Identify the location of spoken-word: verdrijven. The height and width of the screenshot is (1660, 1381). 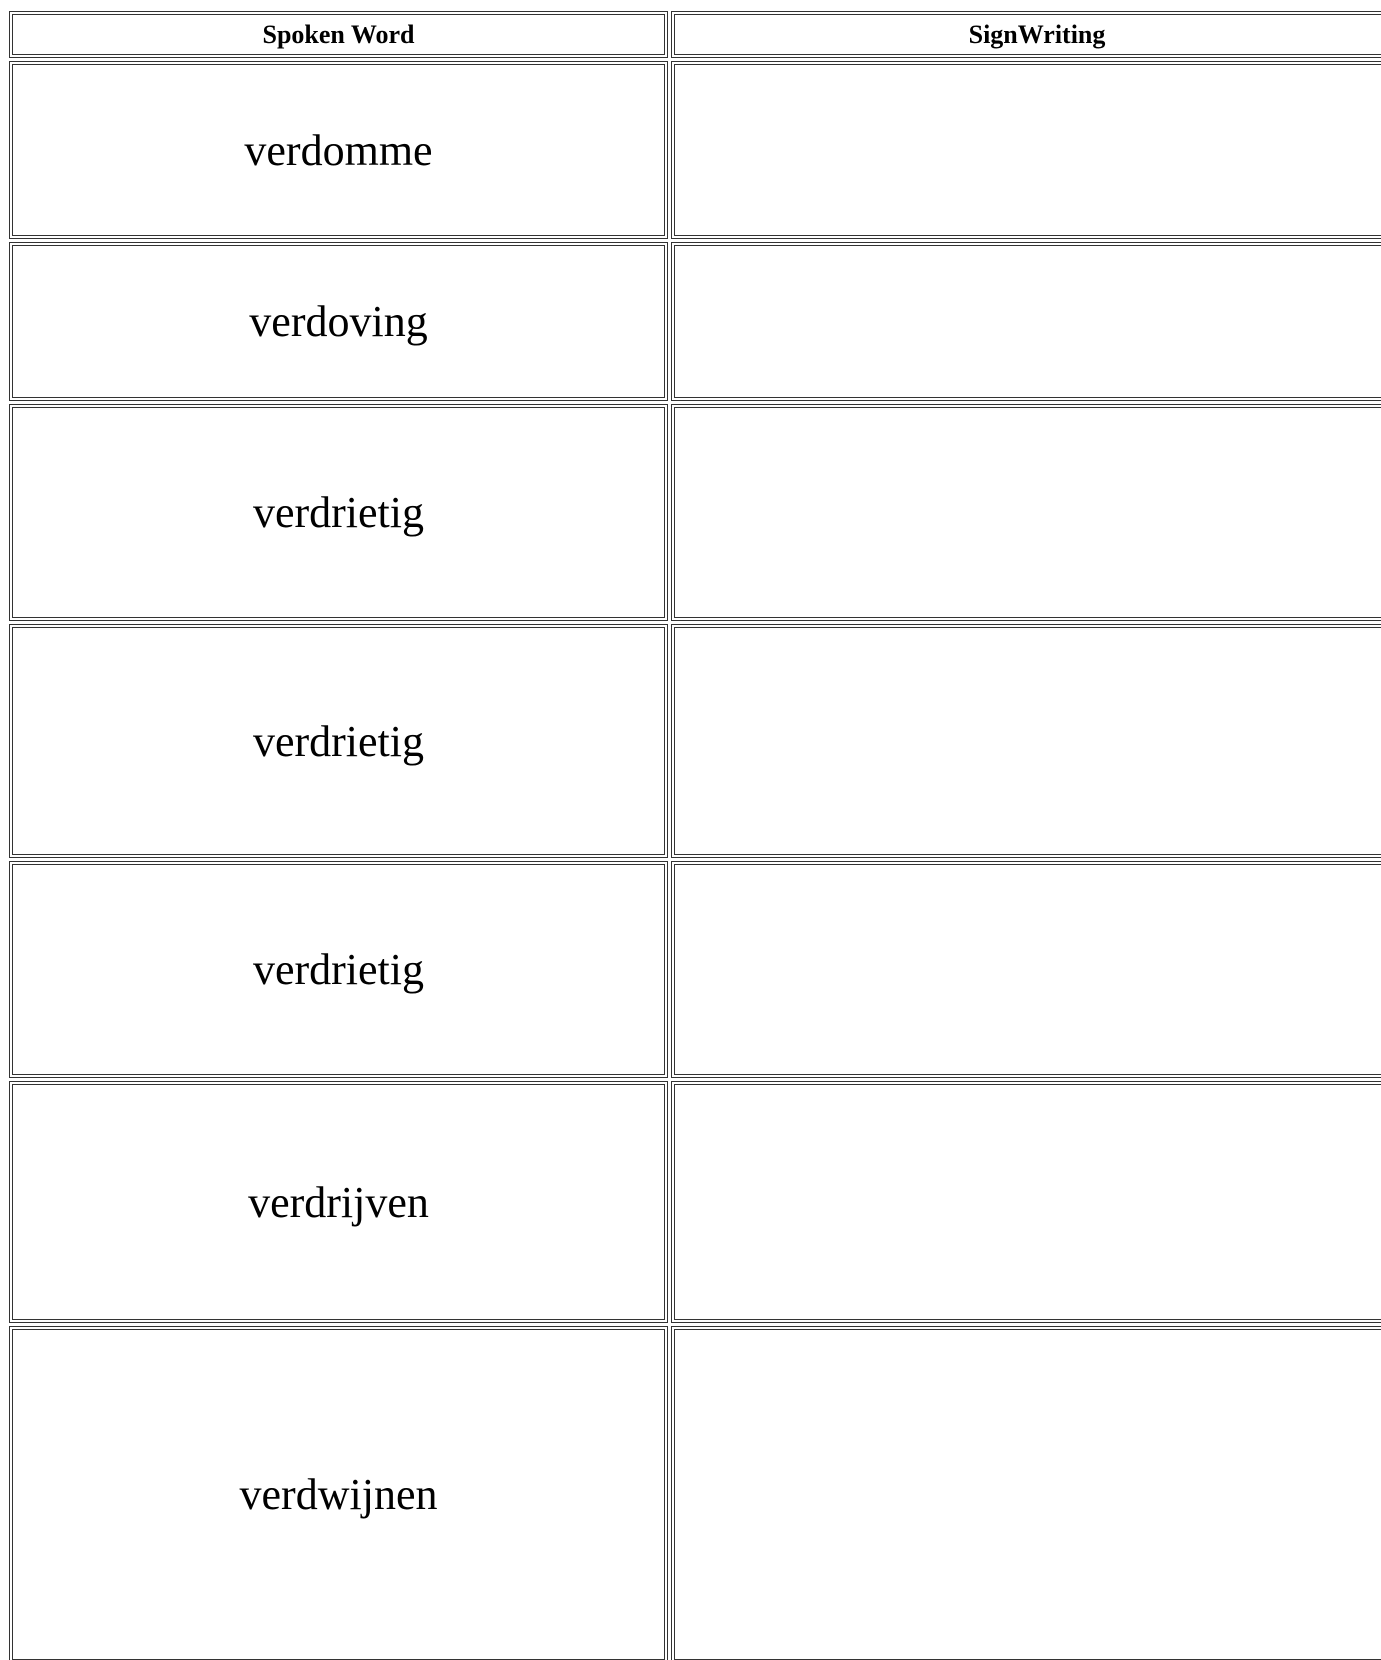
(338, 1202).